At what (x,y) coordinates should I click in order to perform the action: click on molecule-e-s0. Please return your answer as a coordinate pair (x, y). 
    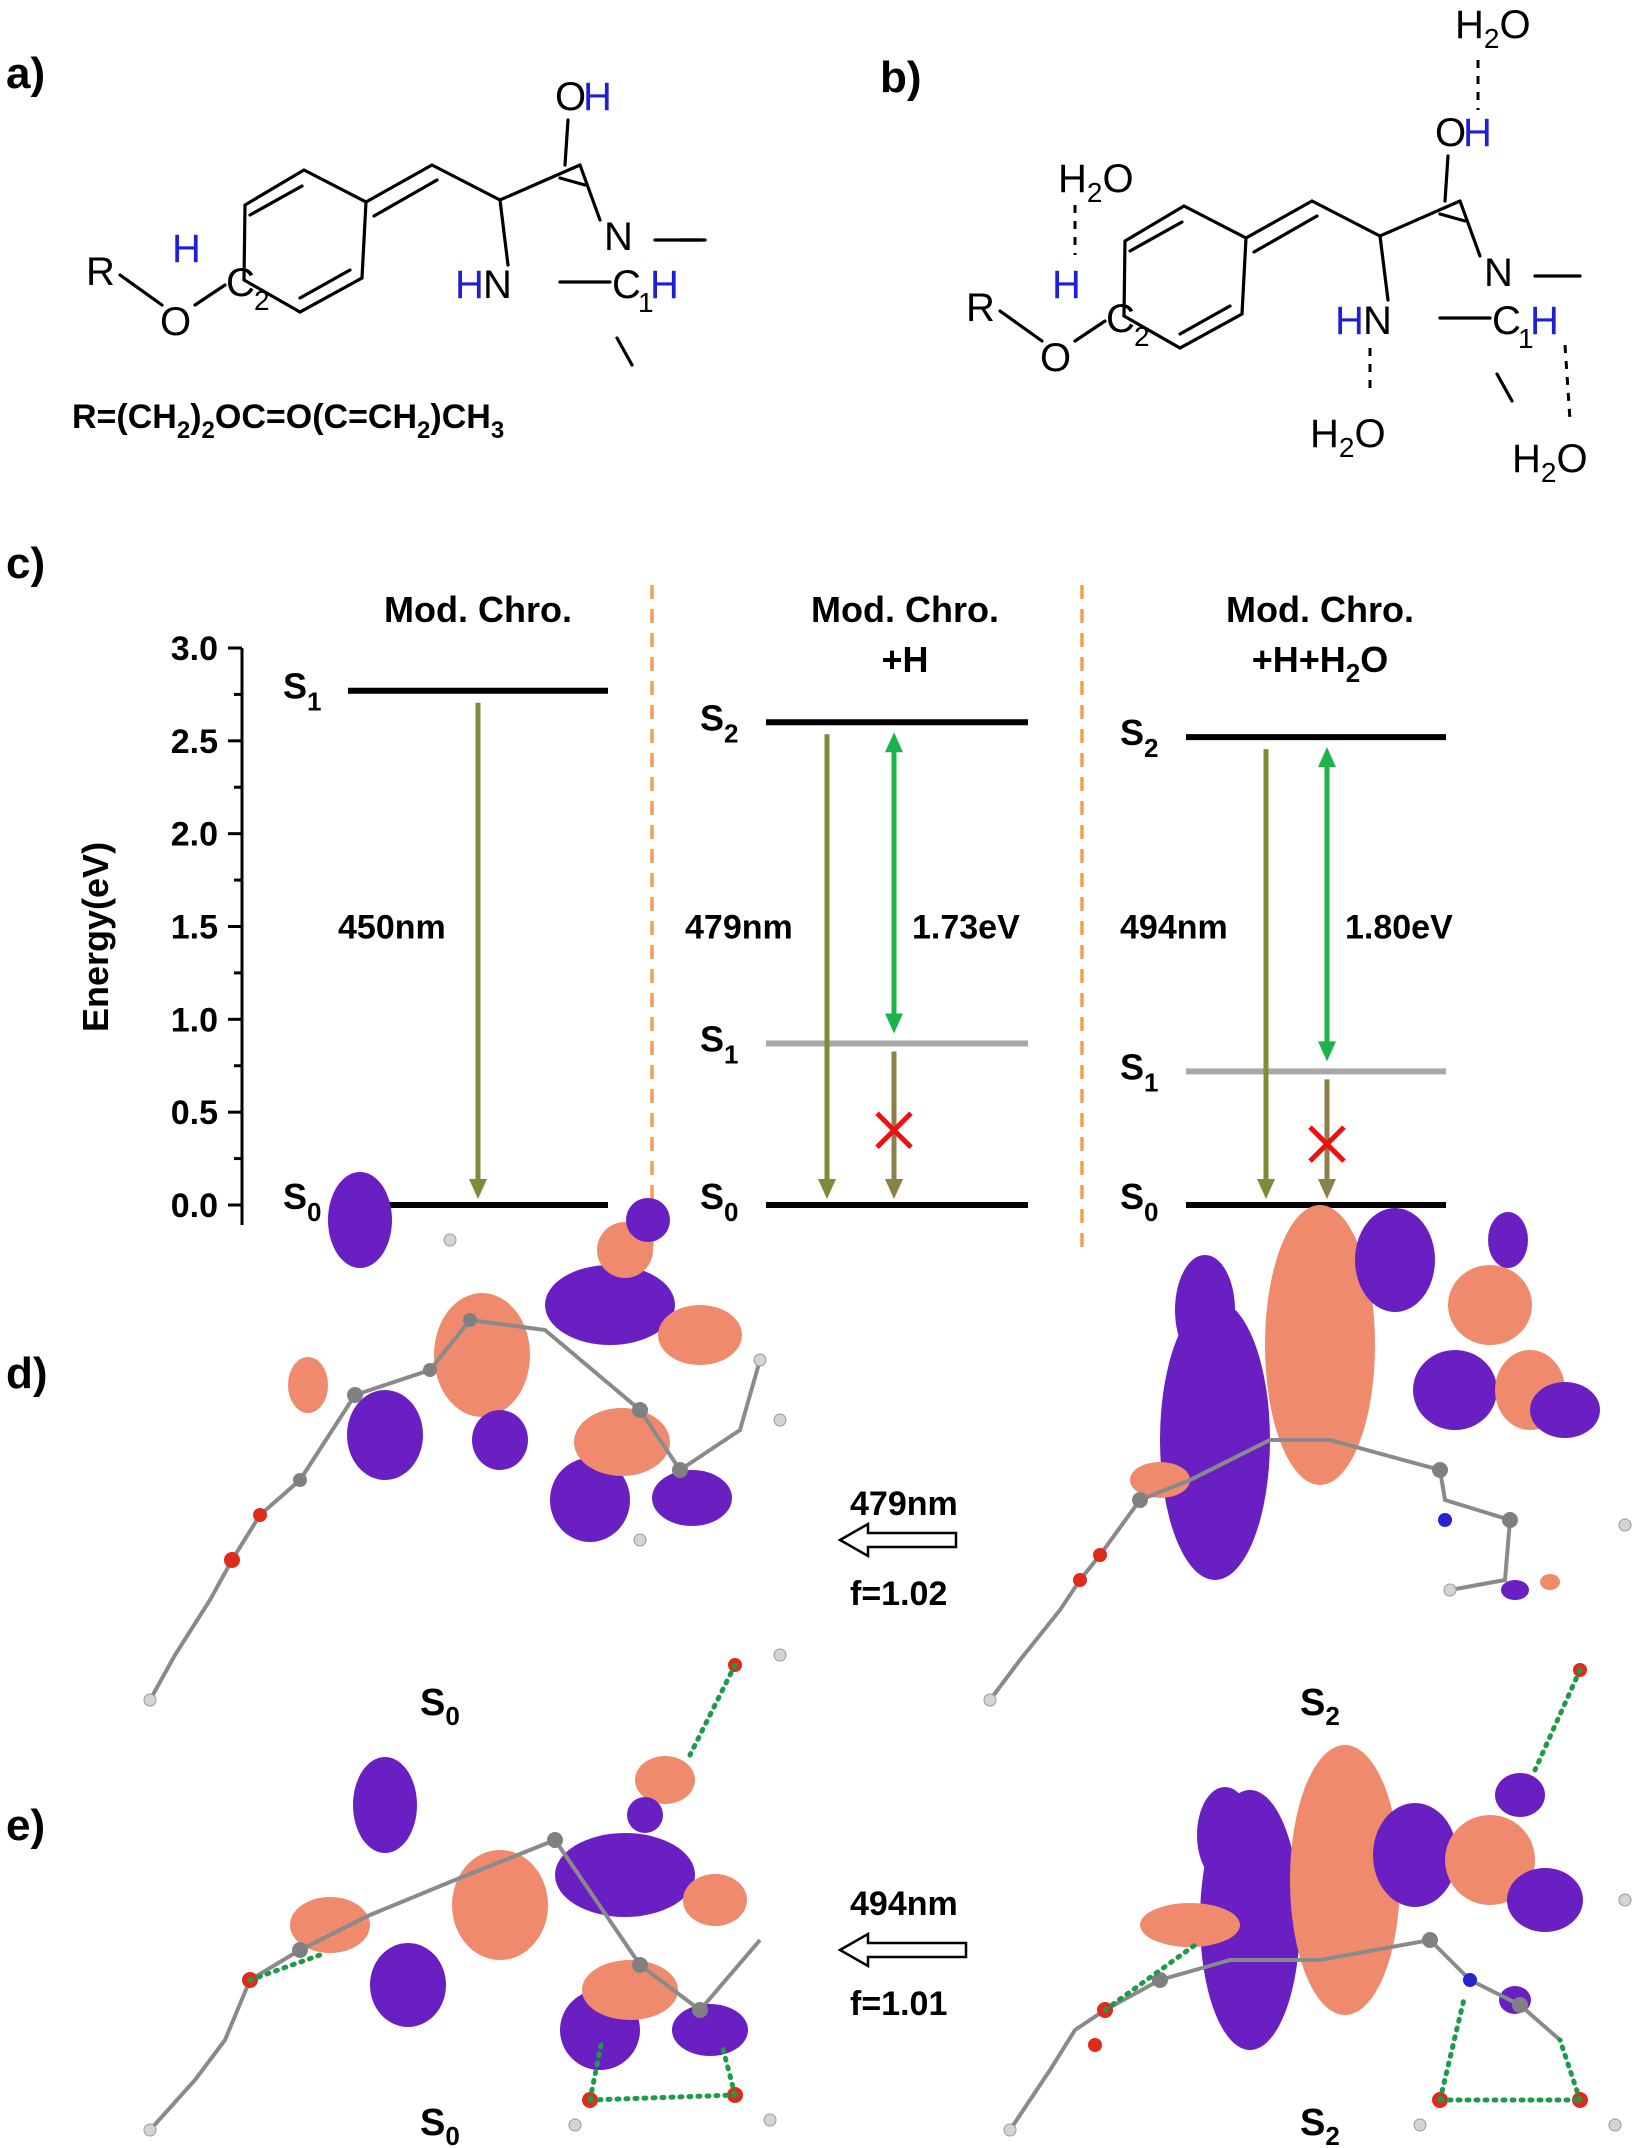
    Looking at the image, I should click on (465, 1892).